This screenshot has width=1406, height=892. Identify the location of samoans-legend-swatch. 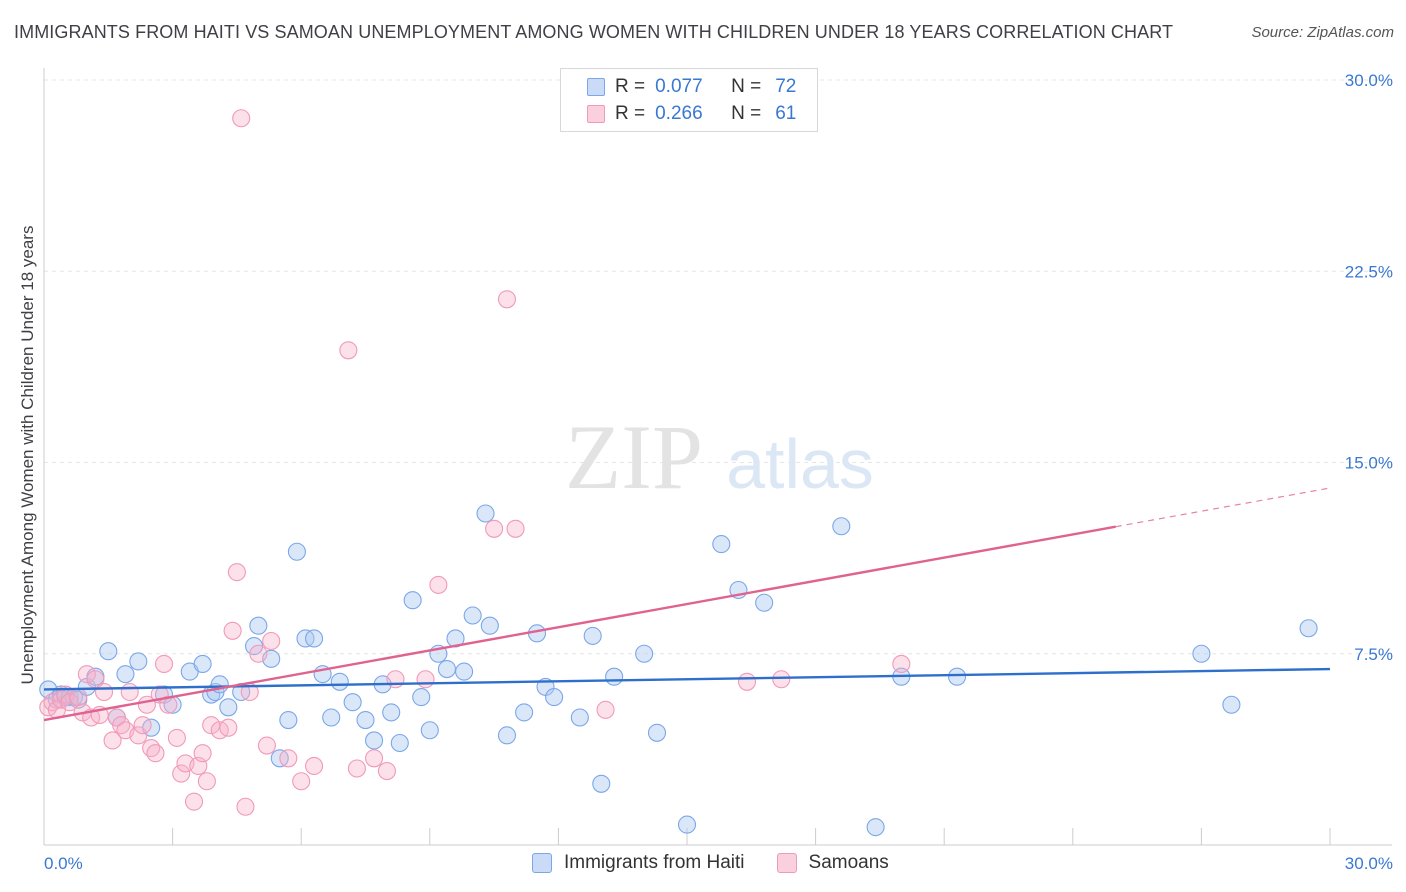
(786, 863).